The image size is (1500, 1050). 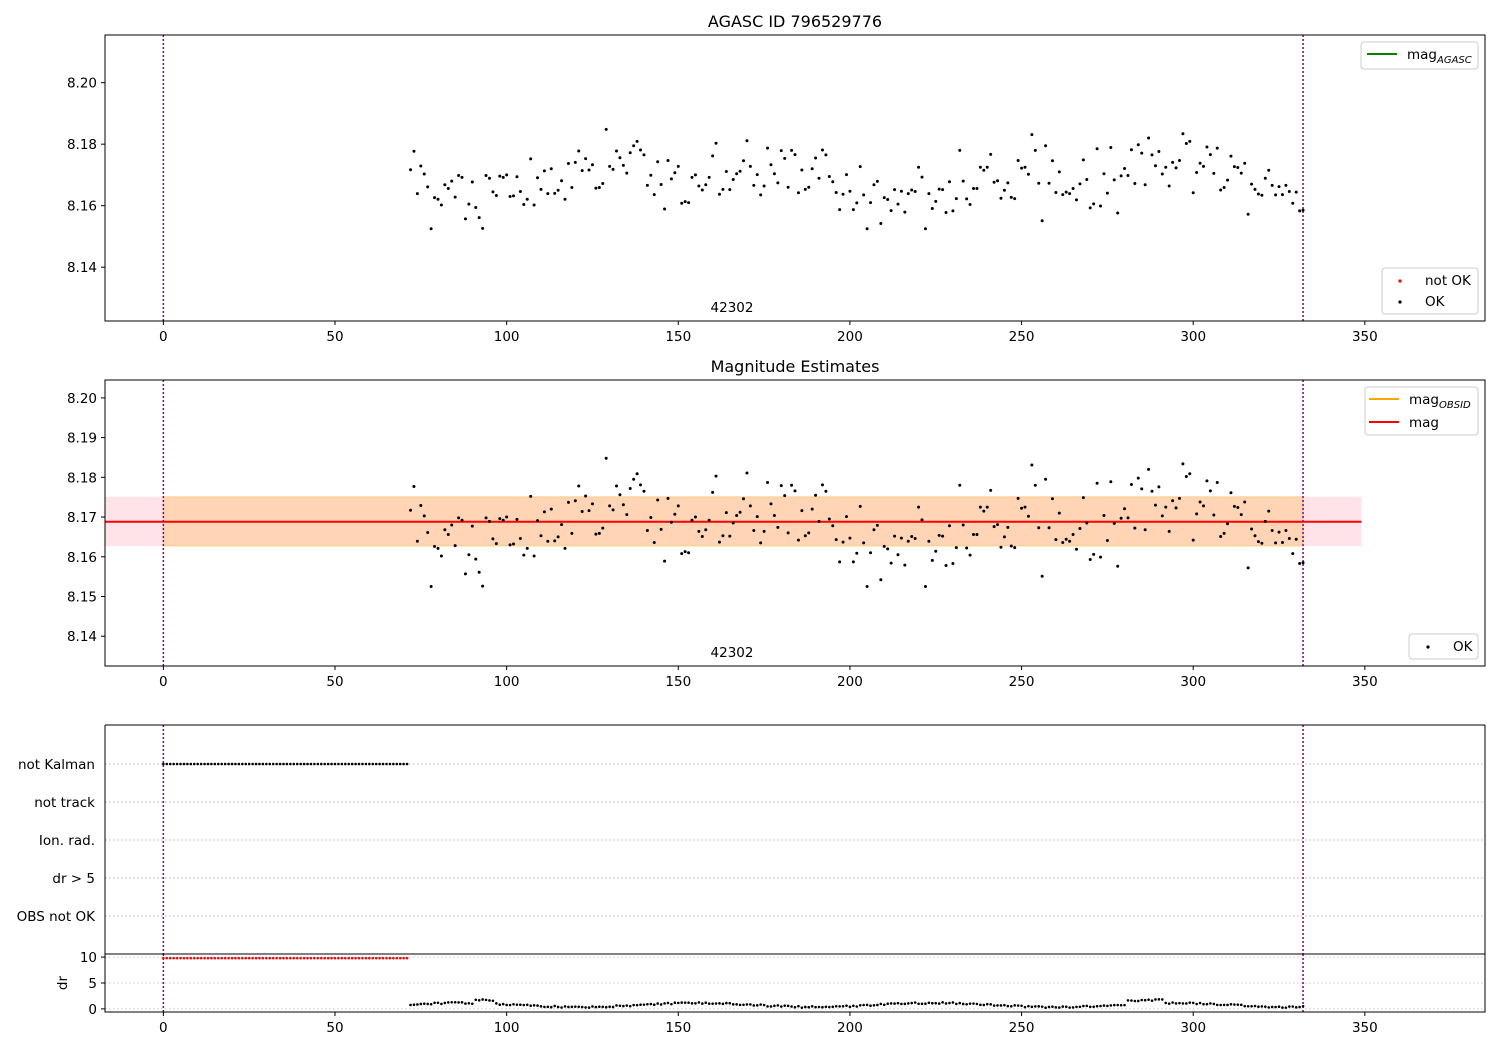 I want to click on not-ok-legend-marker, so click(x=1400, y=281).